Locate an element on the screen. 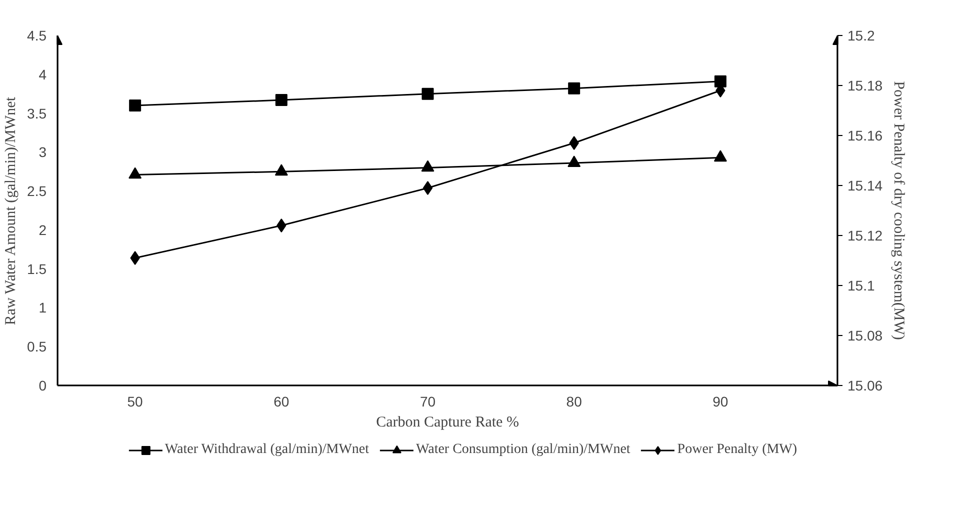 The height and width of the screenshot is (530, 976). y-tick-label: 2 is located at coordinates (42, 230).